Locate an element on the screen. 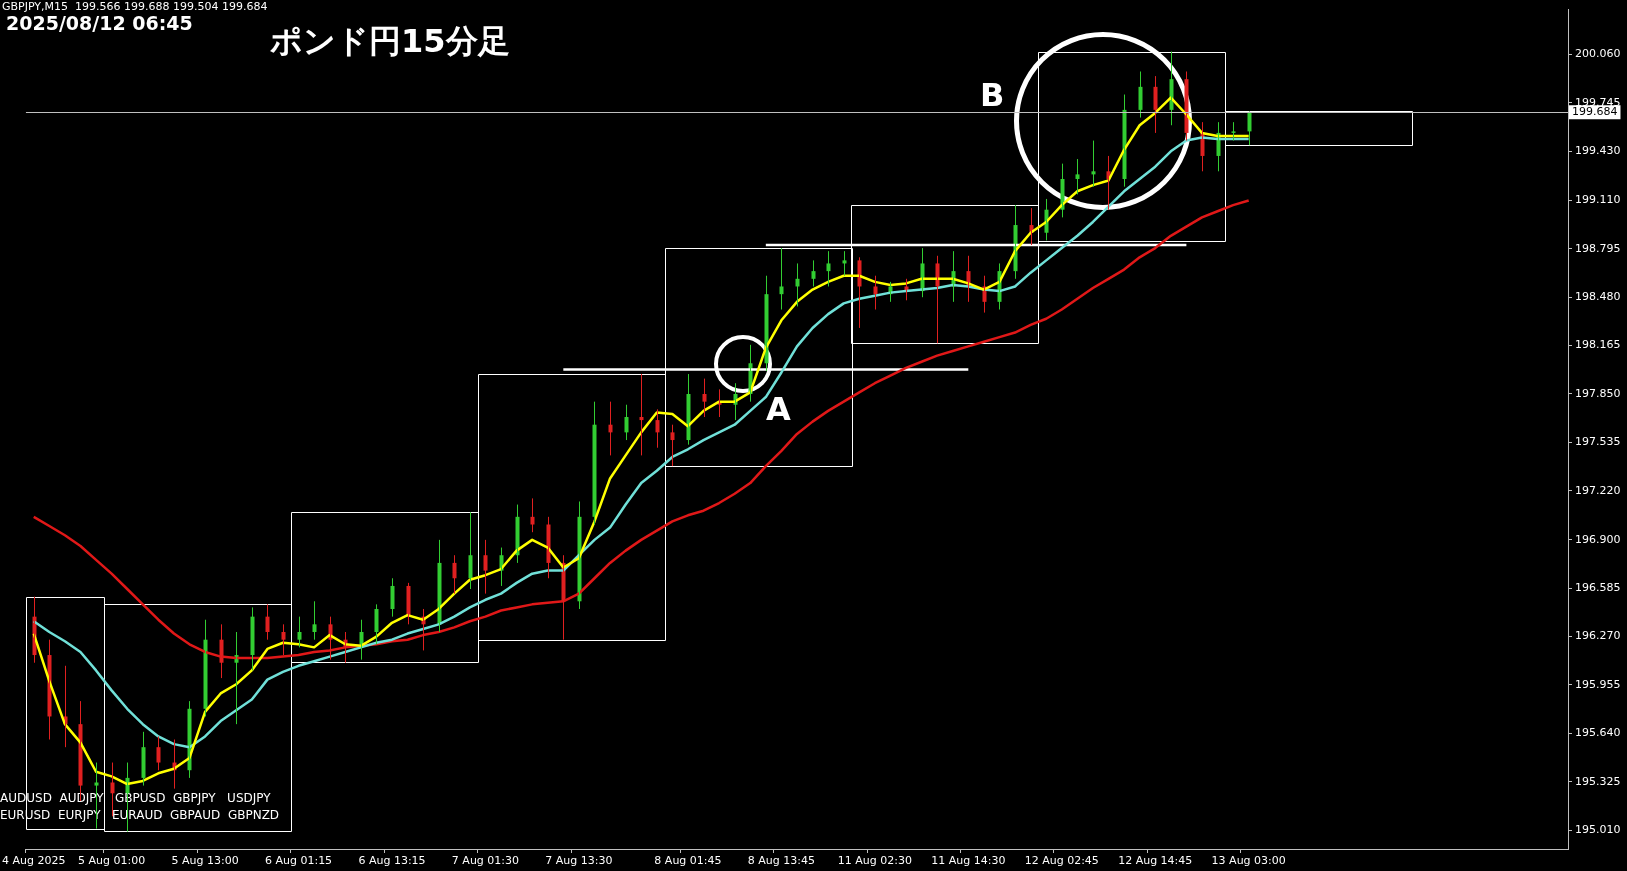  y-tick-label: 196.270 is located at coordinates (1598, 636).